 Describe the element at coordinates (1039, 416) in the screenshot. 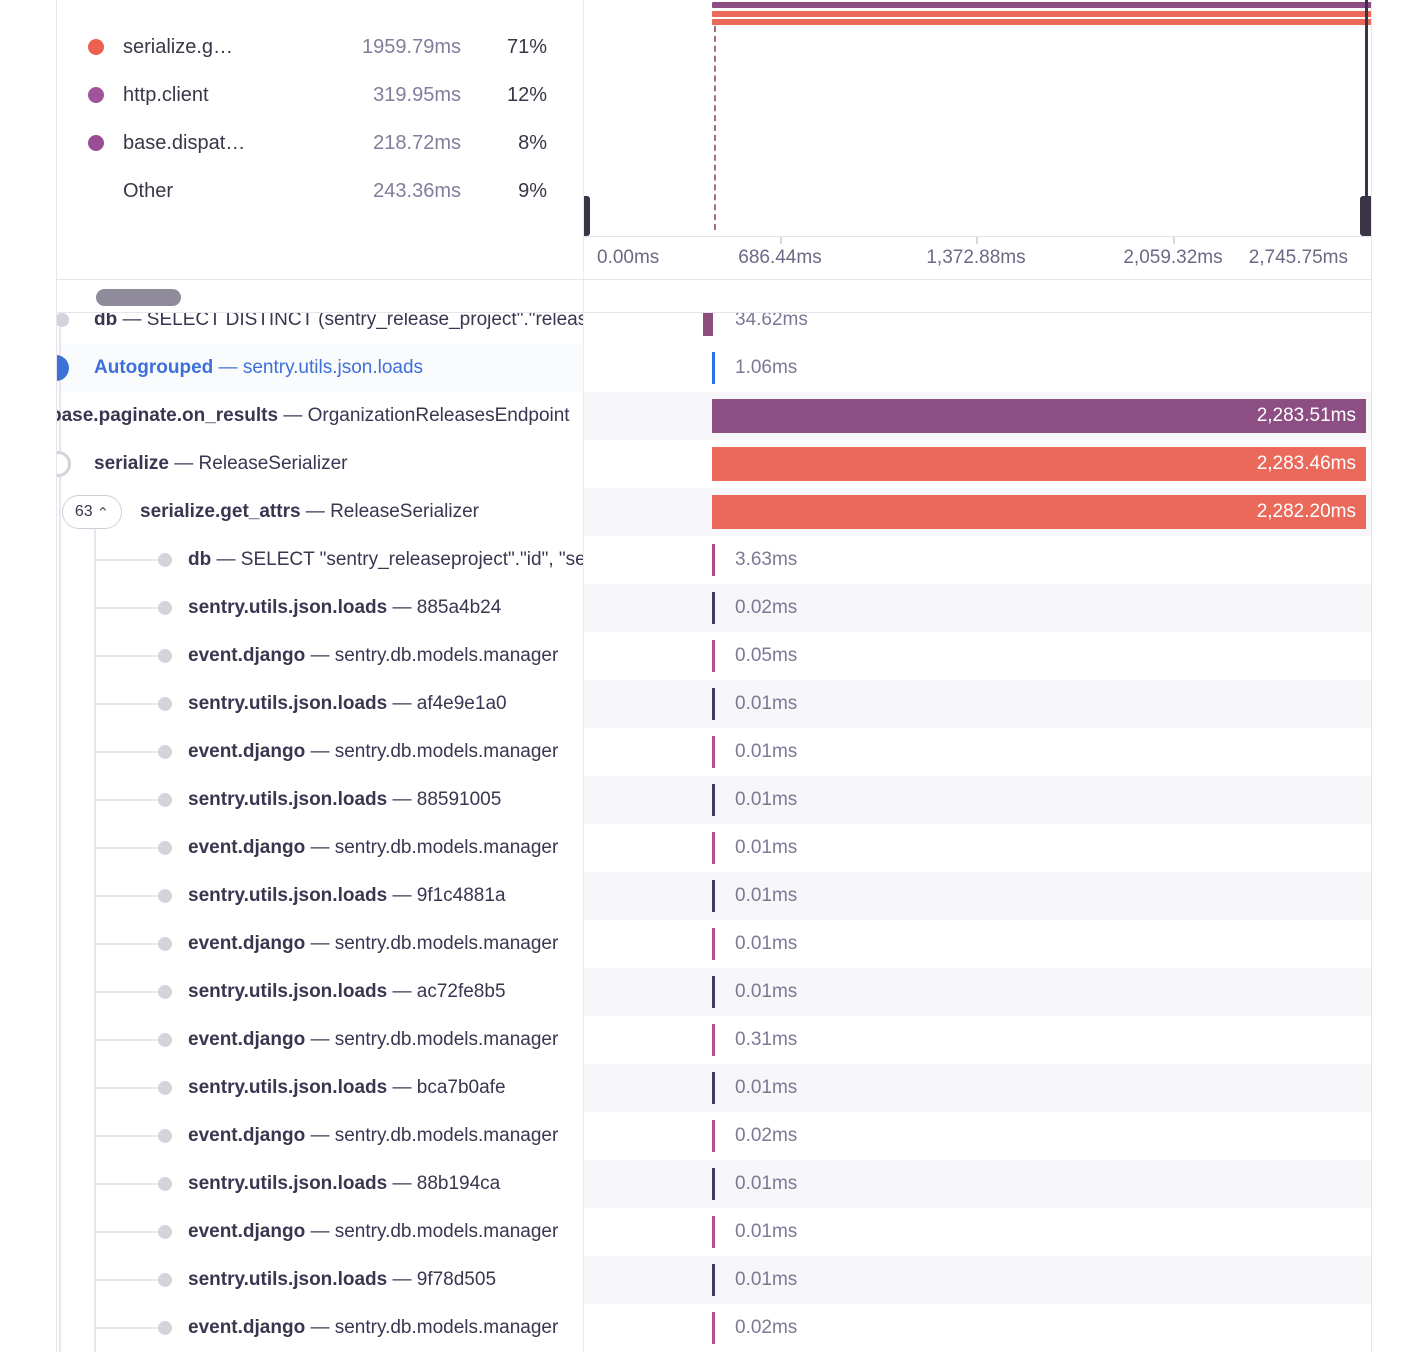

I see `span-duration-bar: 2,283.51ms` at that location.